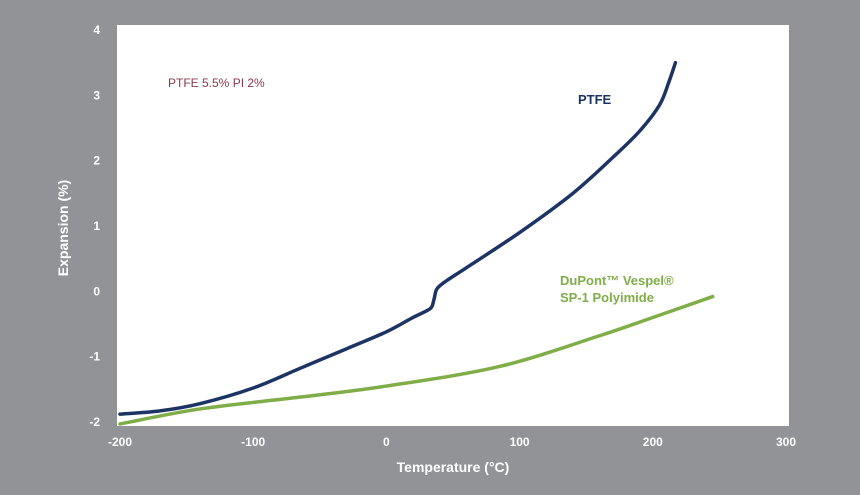 This screenshot has width=860, height=495. Describe the element at coordinates (453, 467) in the screenshot. I see `x-axis-label: Temperature (°C)` at that location.